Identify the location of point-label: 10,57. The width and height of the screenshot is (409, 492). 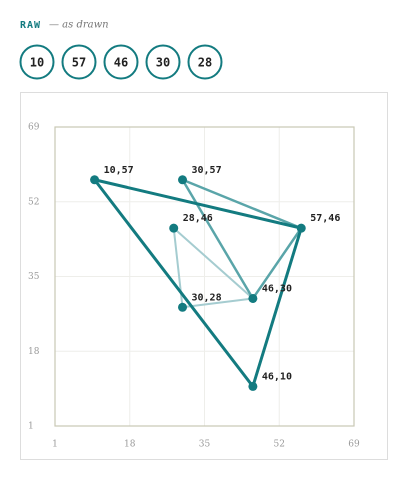
(119, 170).